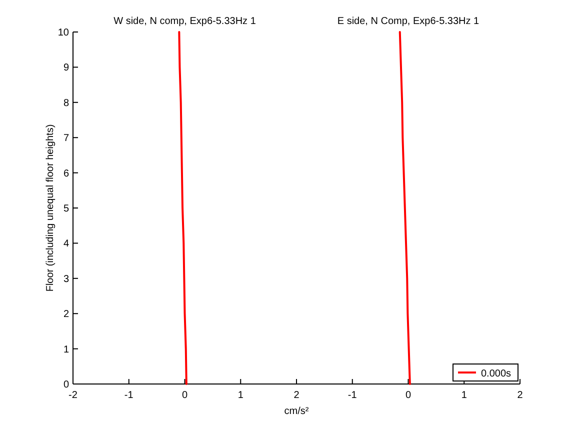 This screenshot has height=432, width=576. I want to click on y-tick-label: 8, so click(66, 103).